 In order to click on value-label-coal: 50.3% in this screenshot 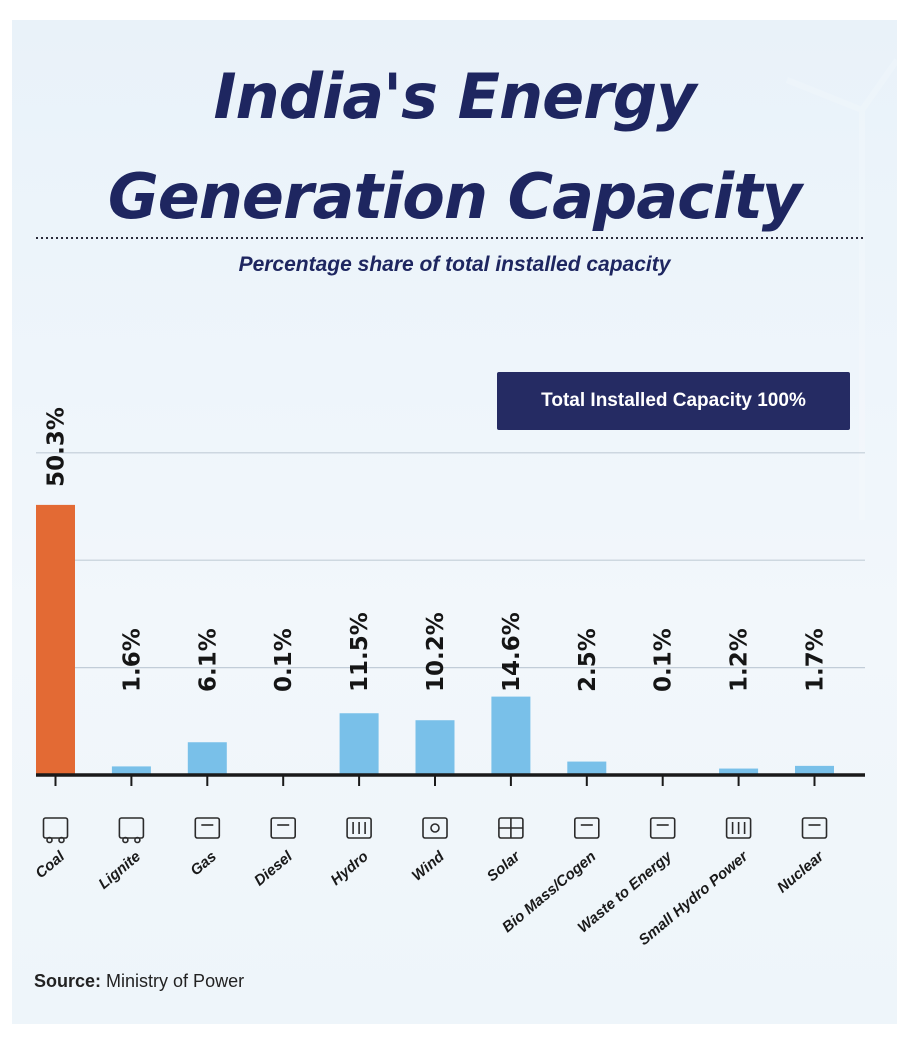, I will do `click(57, 447)`.